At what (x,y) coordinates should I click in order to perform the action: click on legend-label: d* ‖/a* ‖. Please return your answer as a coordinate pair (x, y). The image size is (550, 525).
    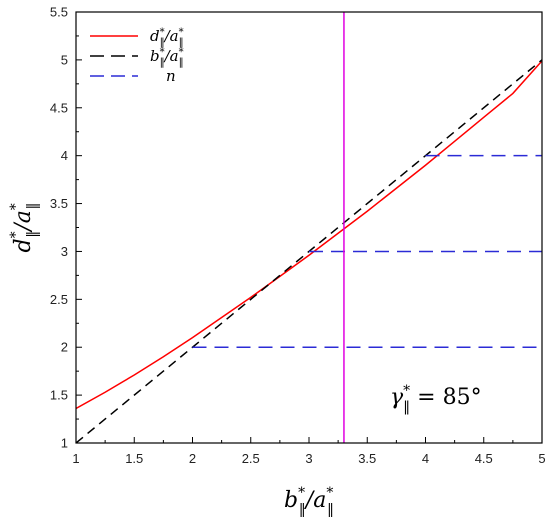
    Looking at the image, I should click on (167, 37).